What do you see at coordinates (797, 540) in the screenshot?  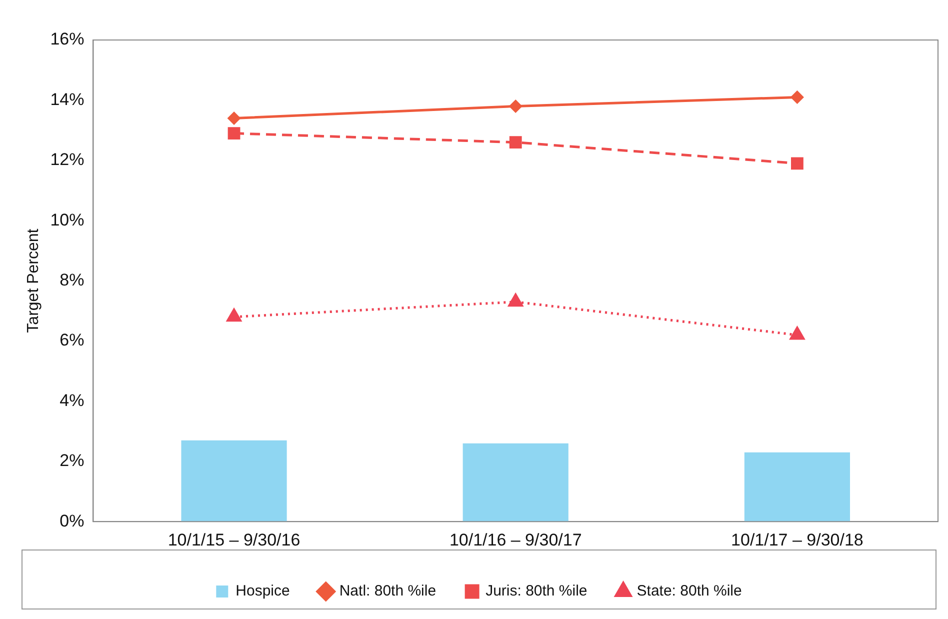 I see `x-tick-label: 10/1/17 – 9/30/18` at bounding box center [797, 540].